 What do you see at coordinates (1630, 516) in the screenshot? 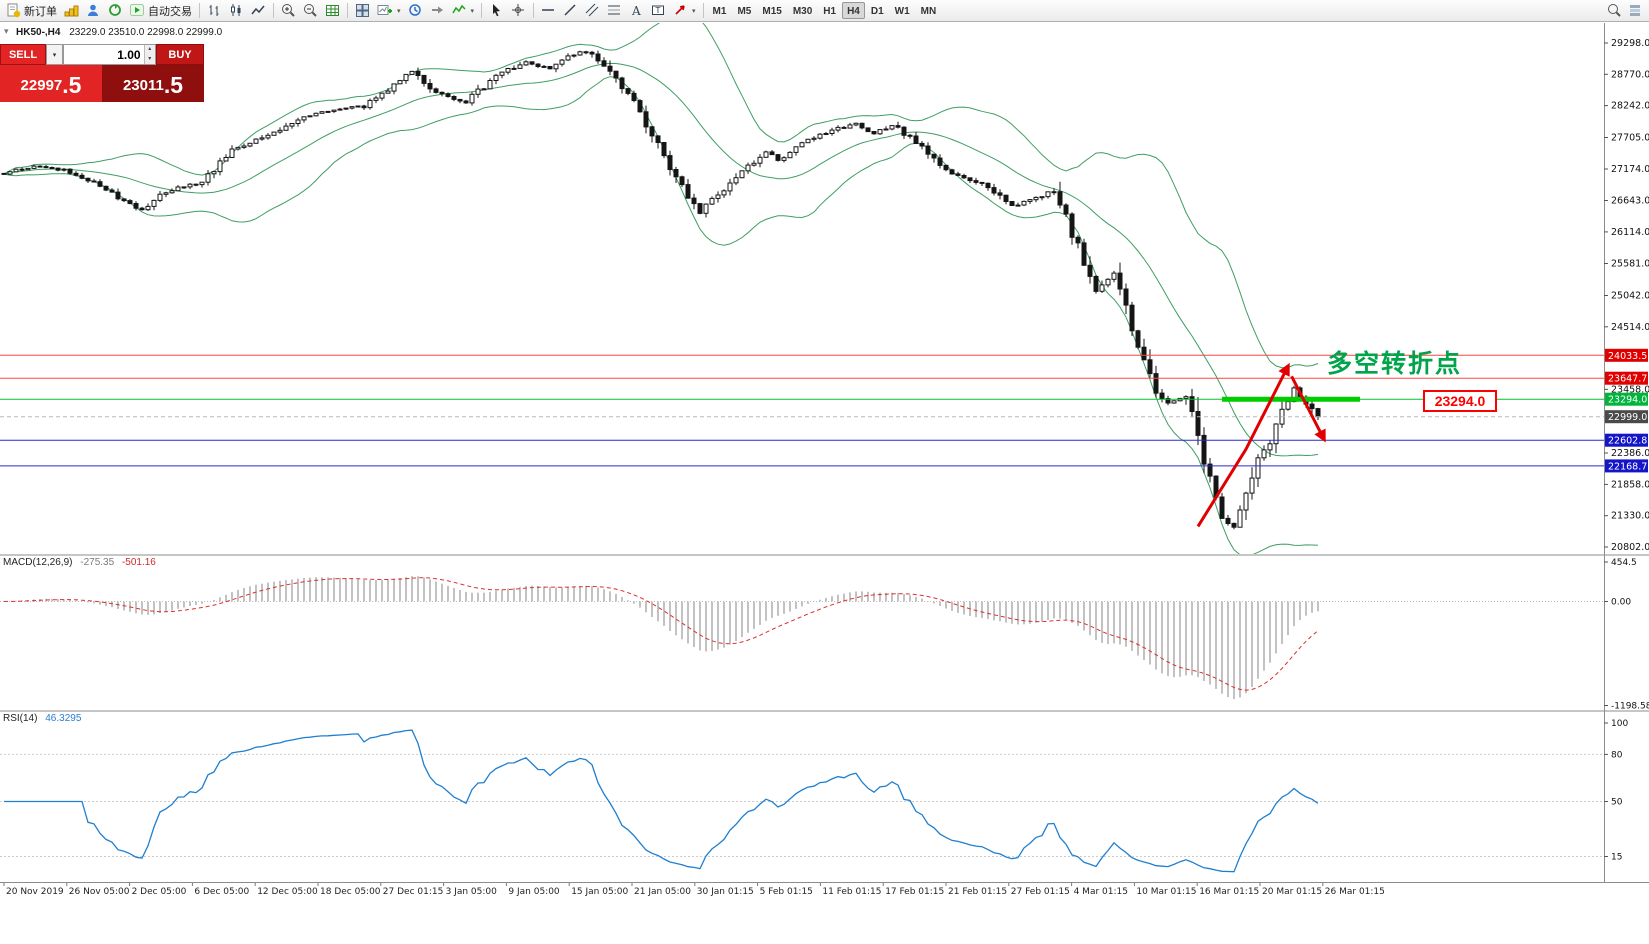
I see `svg-text: 21330.0` at bounding box center [1630, 516].